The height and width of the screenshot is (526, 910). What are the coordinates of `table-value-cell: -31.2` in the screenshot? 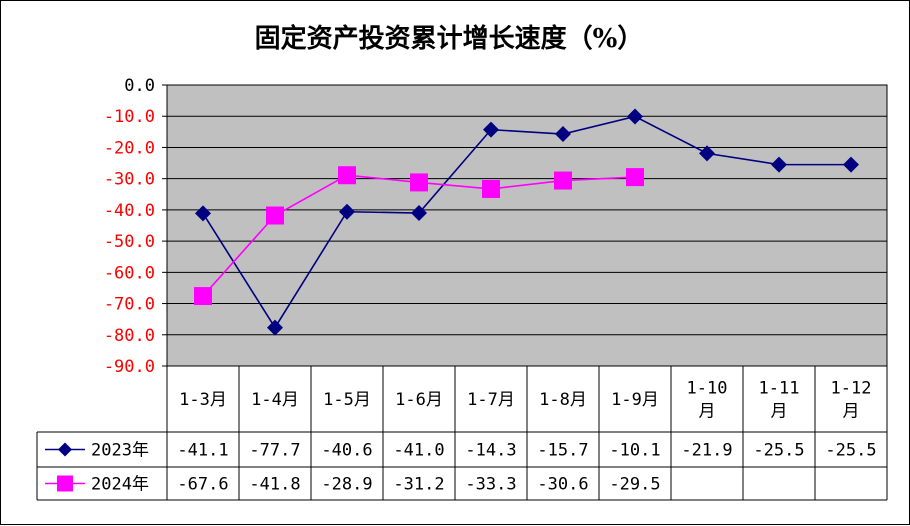 It's located at (418, 485).